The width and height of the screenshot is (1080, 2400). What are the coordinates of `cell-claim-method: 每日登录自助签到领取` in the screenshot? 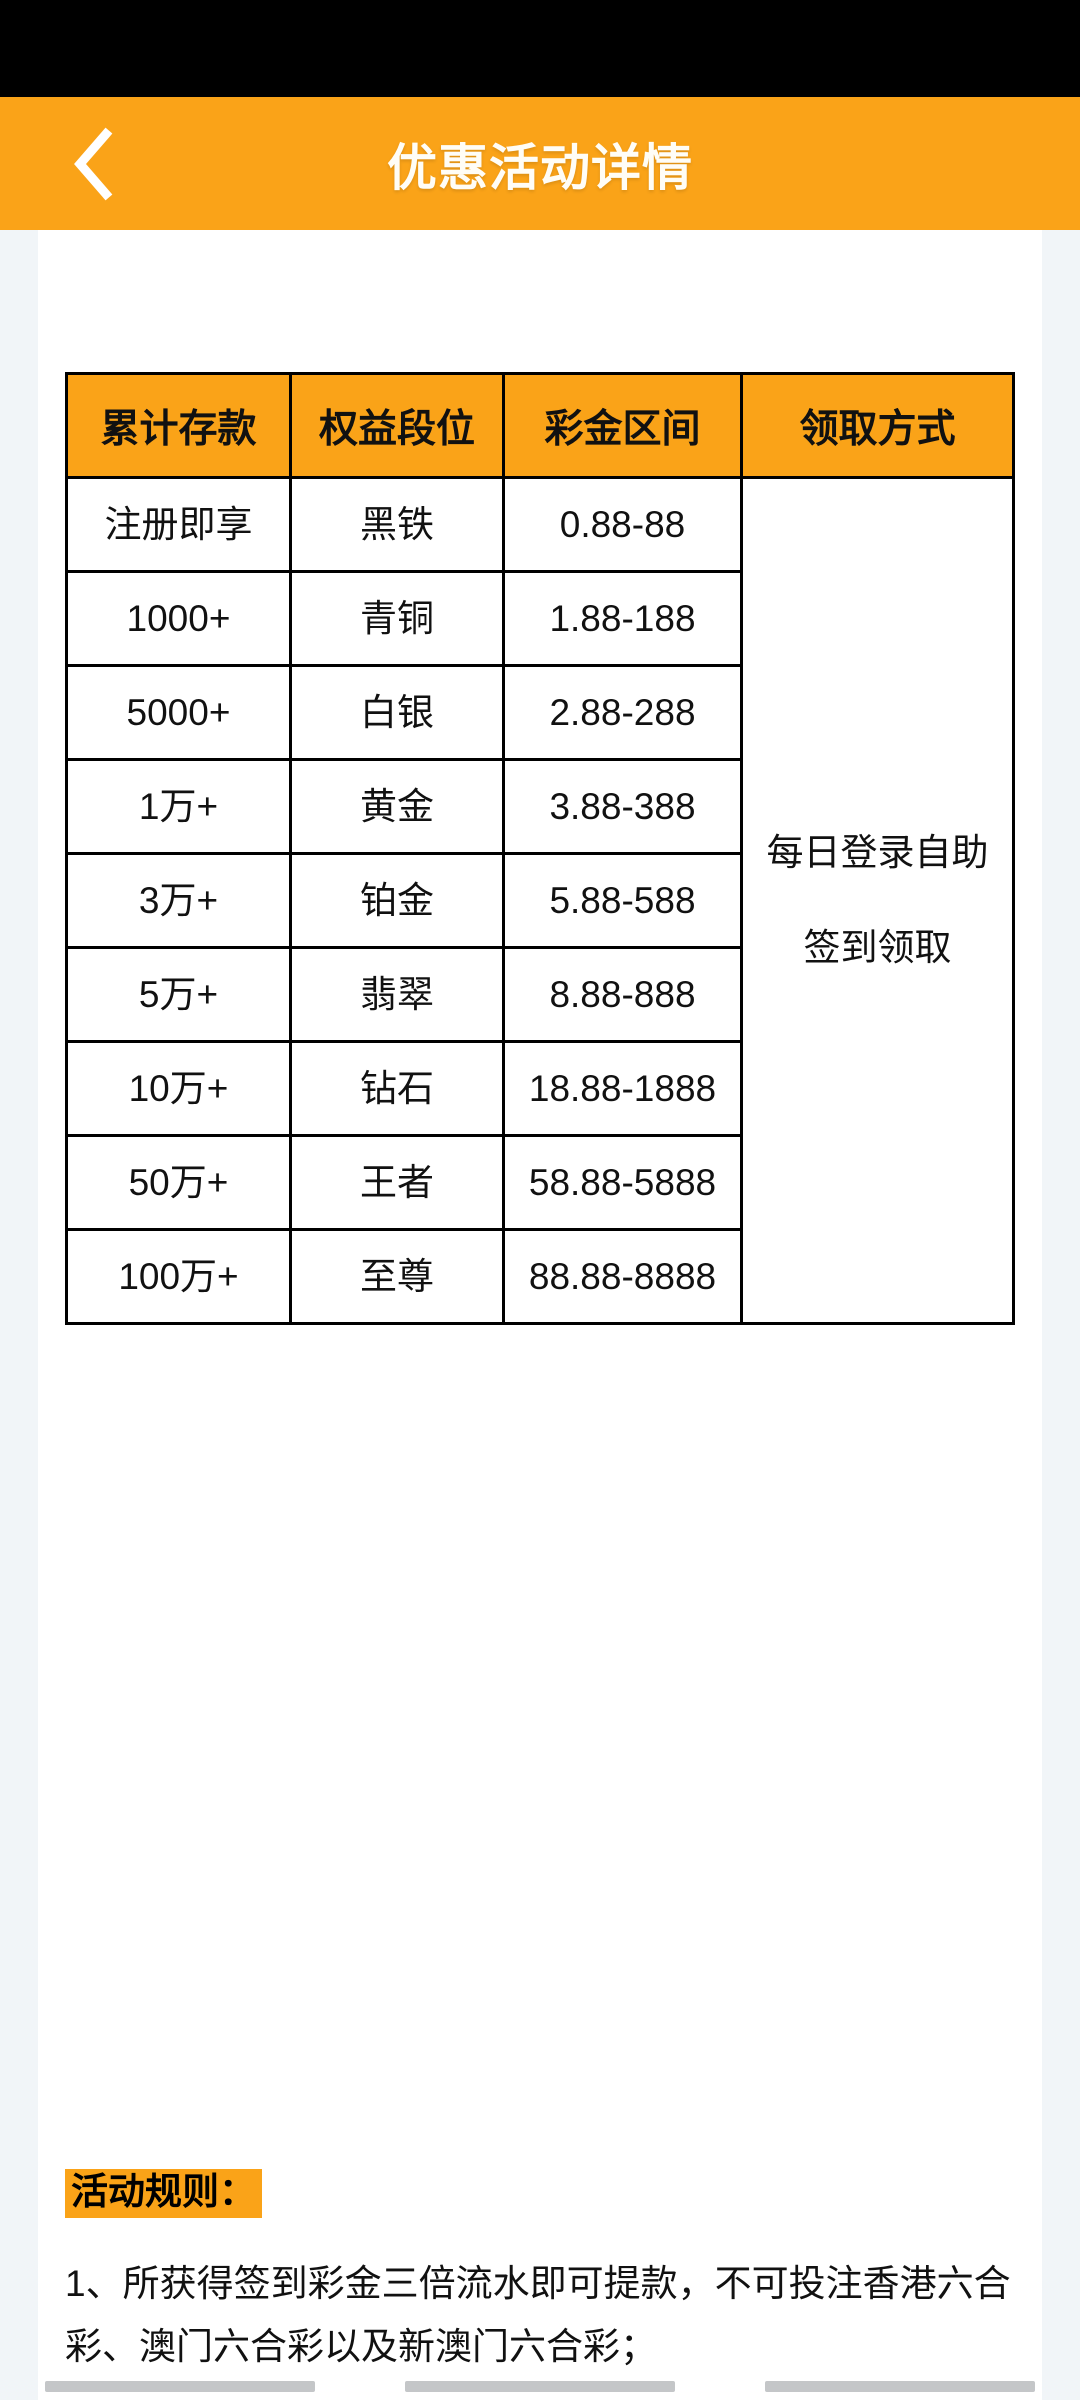 It's located at (877, 900).